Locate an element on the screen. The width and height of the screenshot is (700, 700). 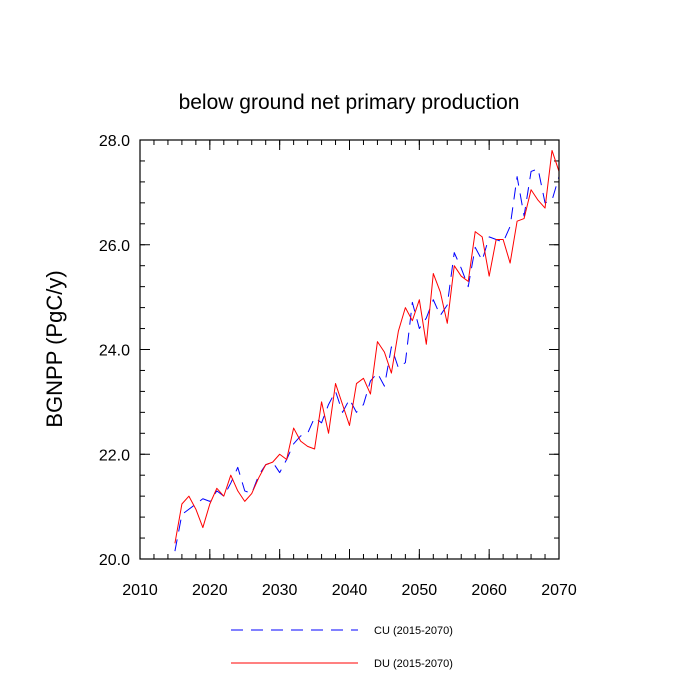
x-tick-label: 2040 is located at coordinates (350, 590).